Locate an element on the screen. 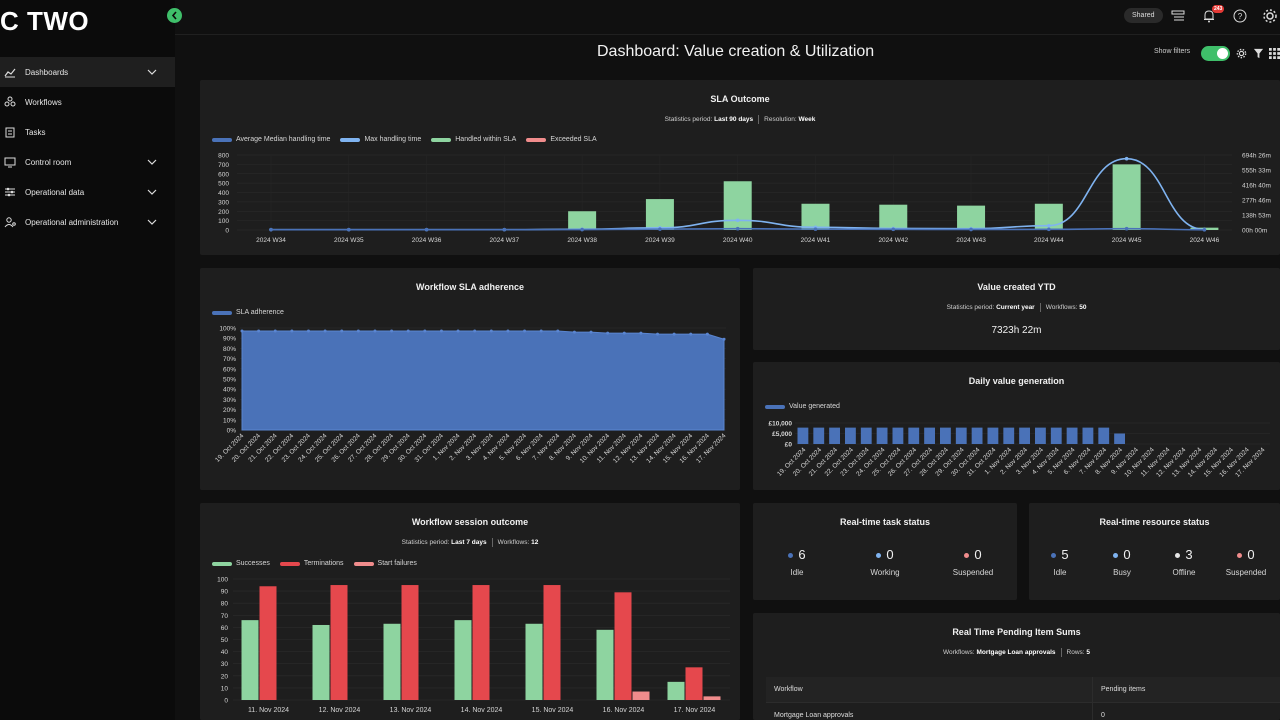 The height and width of the screenshot is (720, 1280). legend-label: Terminations is located at coordinates (323, 563).